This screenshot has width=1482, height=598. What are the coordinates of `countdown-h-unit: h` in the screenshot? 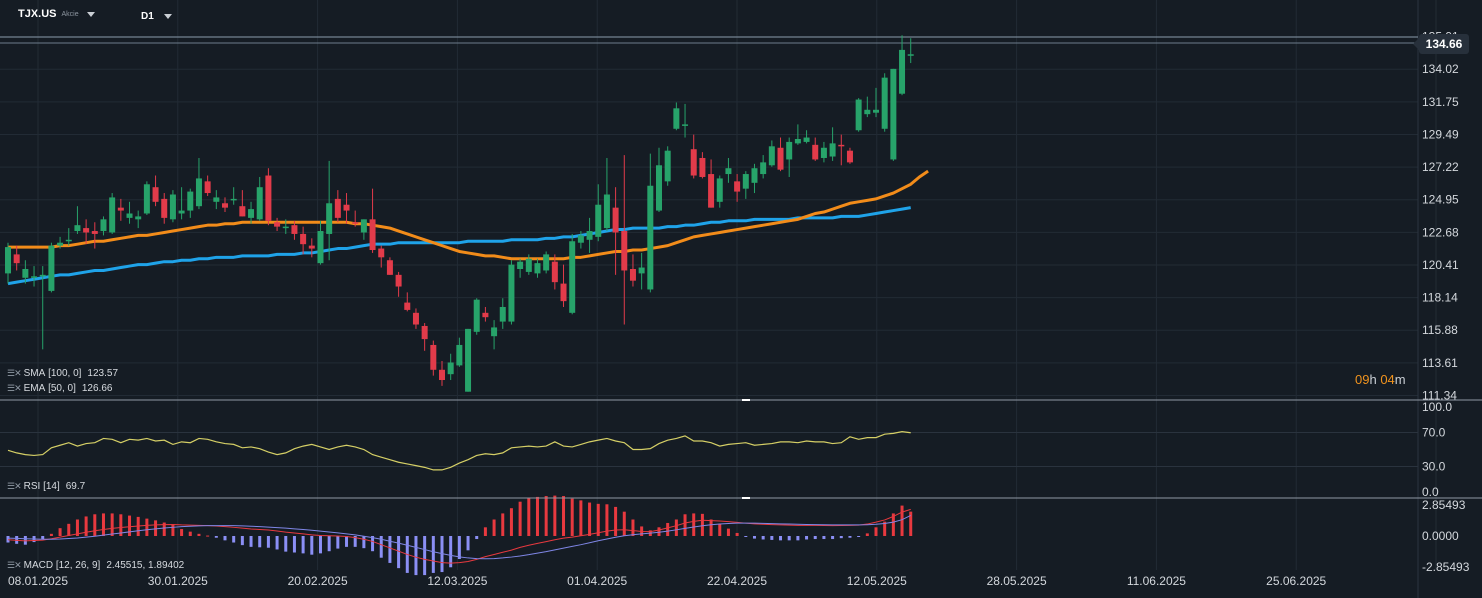 It's located at (1373, 379).